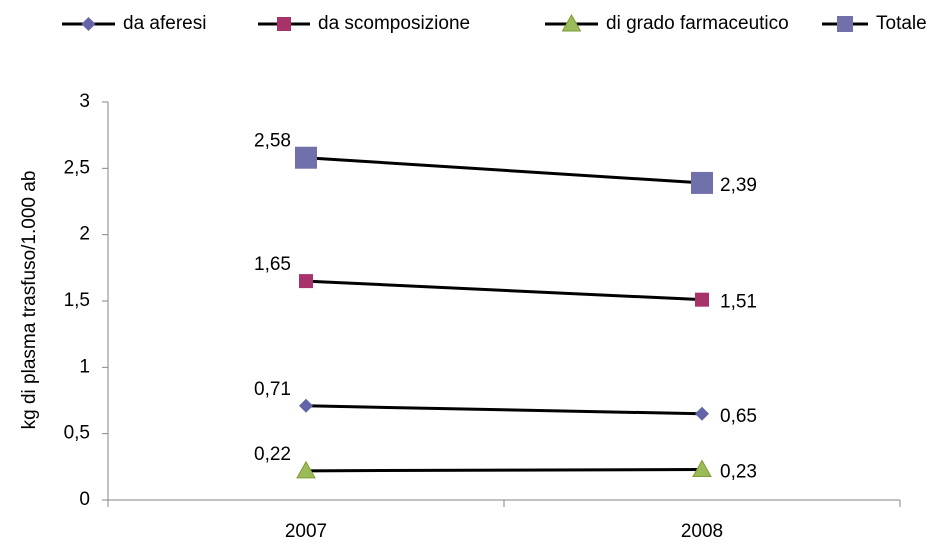  Describe the element at coordinates (84, 234) in the screenshot. I see `y-tick-label: 2` at that location.